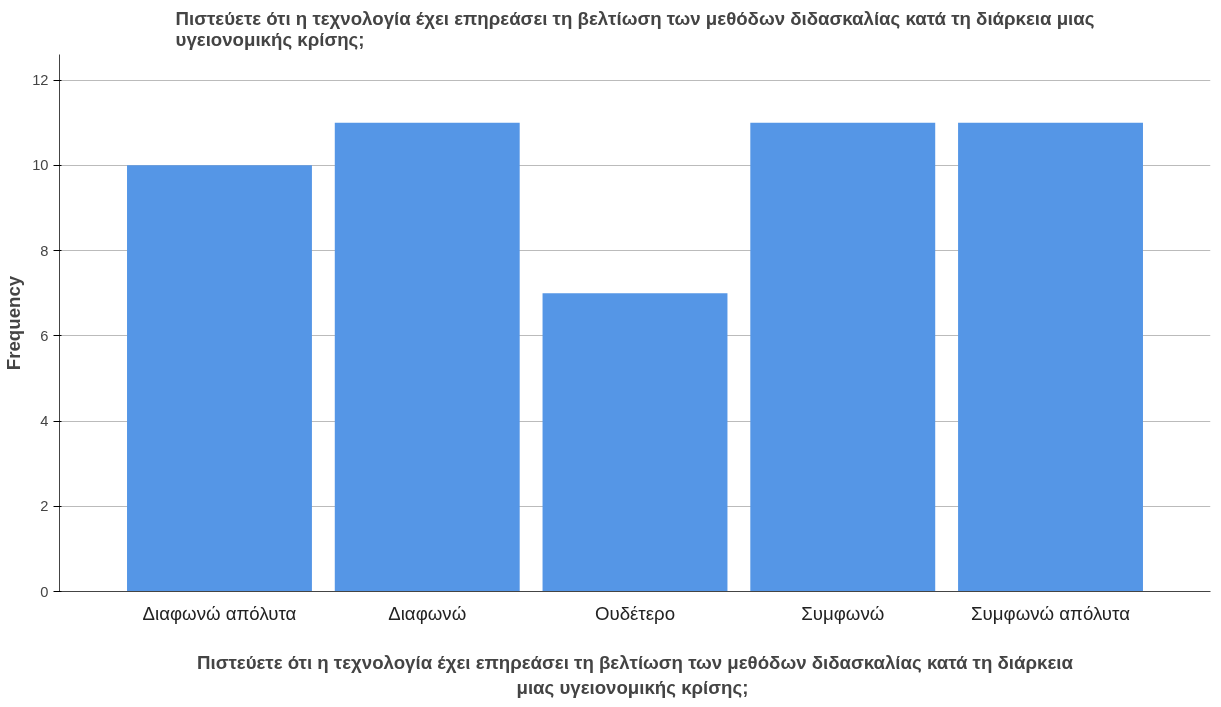  I want to click on y-tick-label: 4, so click(44, 421).